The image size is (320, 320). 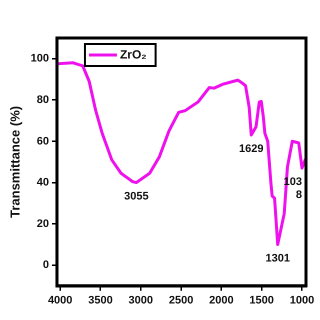 What do you see at coordinates (277, 258) in the screenshot?
I see `annotation: 1301` at bounding box center [277, 258].